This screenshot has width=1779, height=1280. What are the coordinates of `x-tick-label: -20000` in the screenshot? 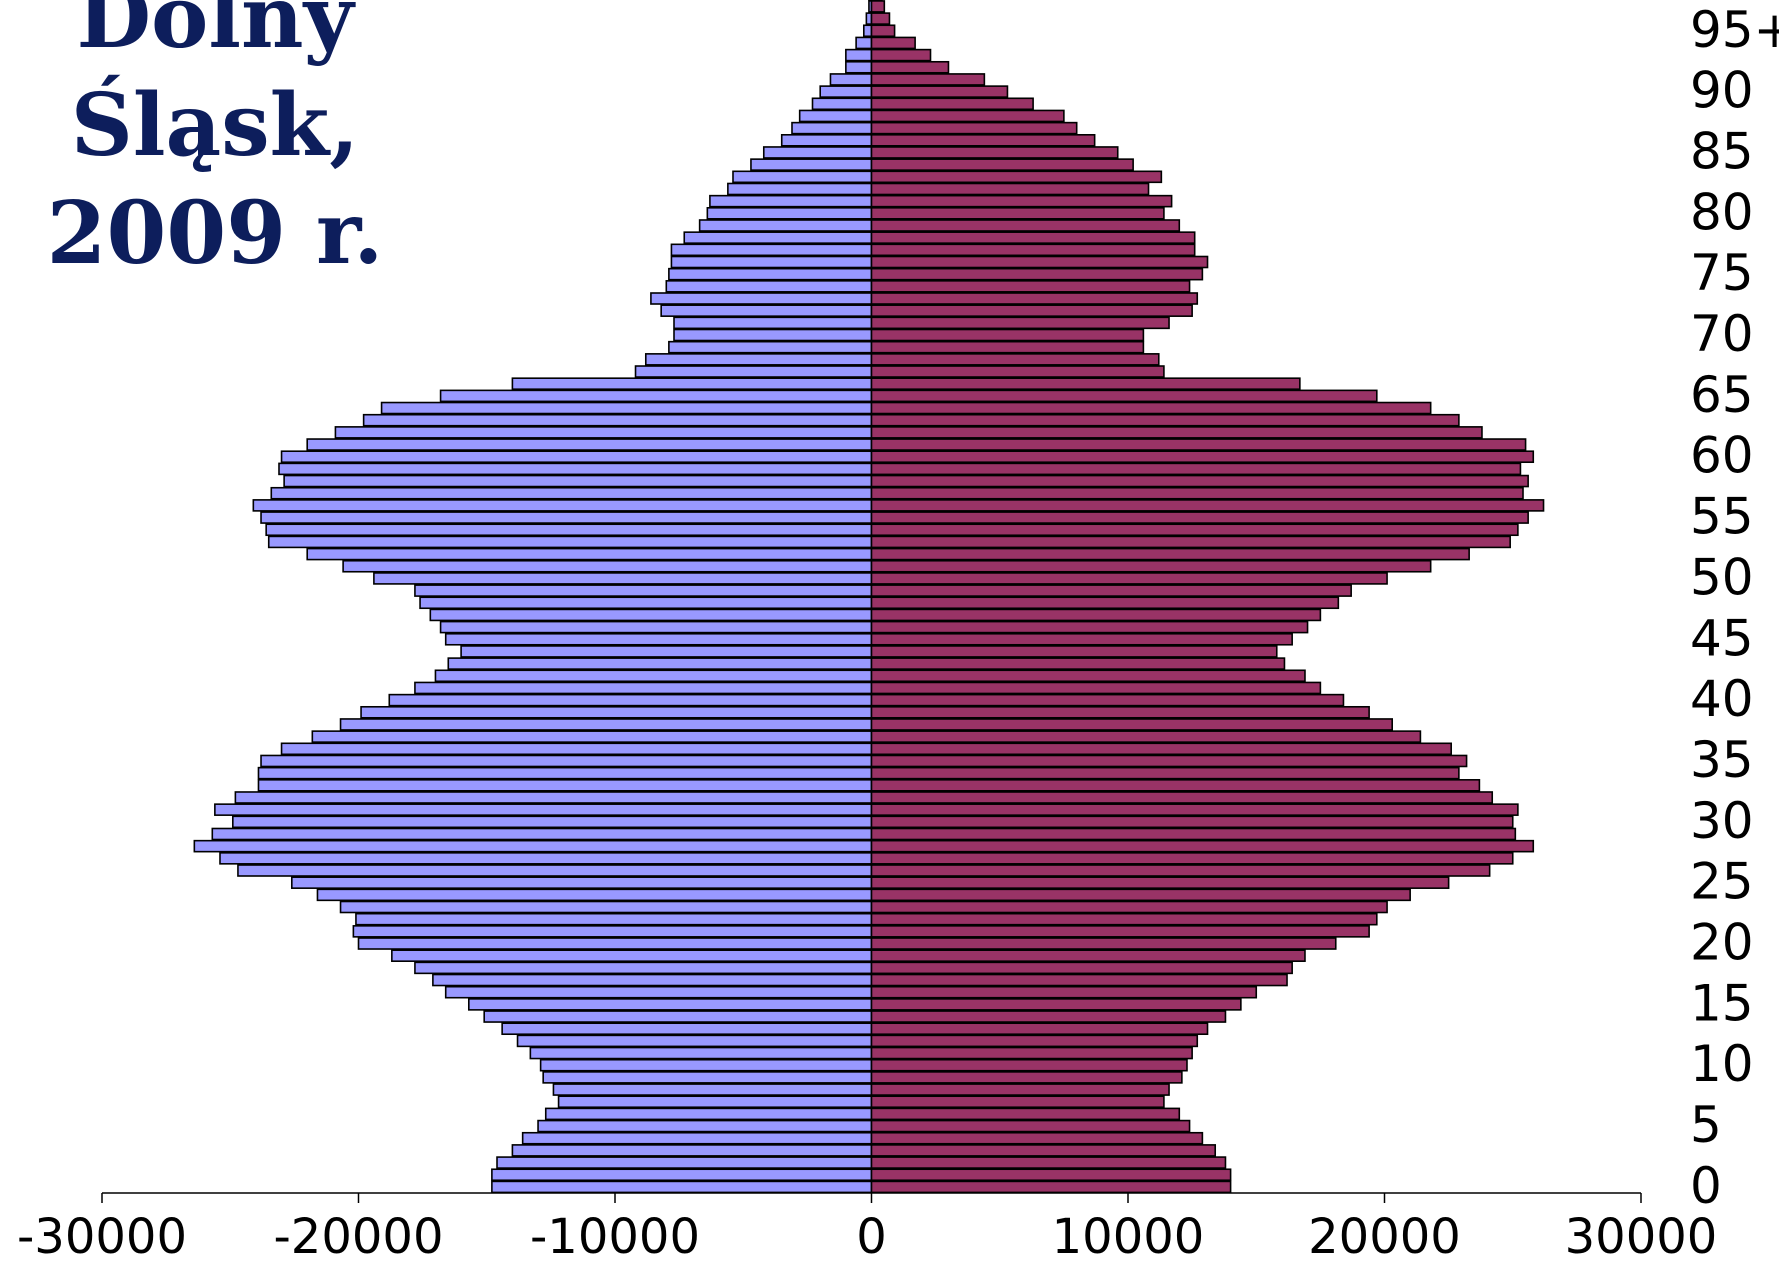 It's located at (358, 1237).